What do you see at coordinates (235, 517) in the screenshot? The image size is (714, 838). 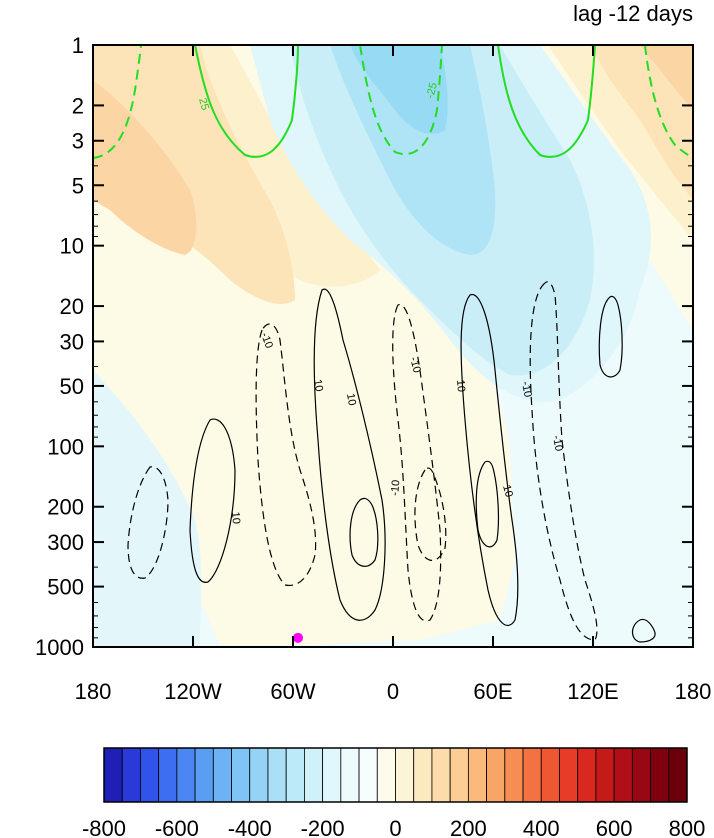 I see `contour-label-a: 10` at bounding box center [235, 517].